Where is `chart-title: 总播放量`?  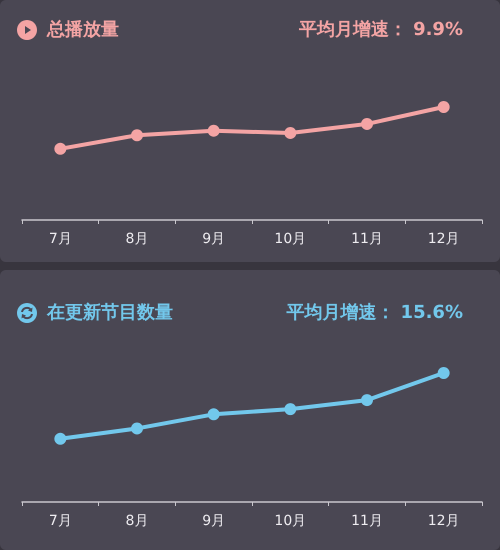 chart-title: 总播放量 is located at coordinates (83, 30).